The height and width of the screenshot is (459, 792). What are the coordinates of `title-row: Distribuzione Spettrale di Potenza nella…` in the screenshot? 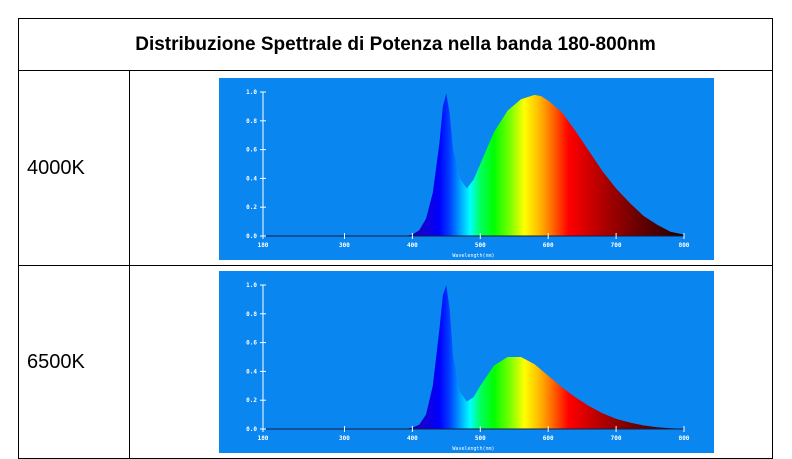 It's located at (395, 44).